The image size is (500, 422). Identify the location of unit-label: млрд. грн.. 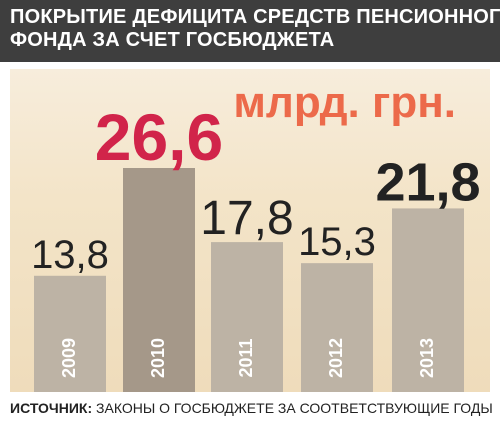
(344, 102).